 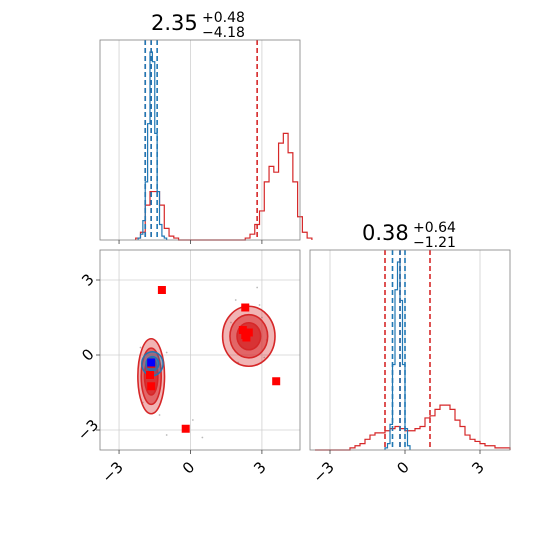 What do you see at coordinates (402, 467) in the screenshot?
I see `p2-xticklabel-1: 0` at bounding box center [402, 467].